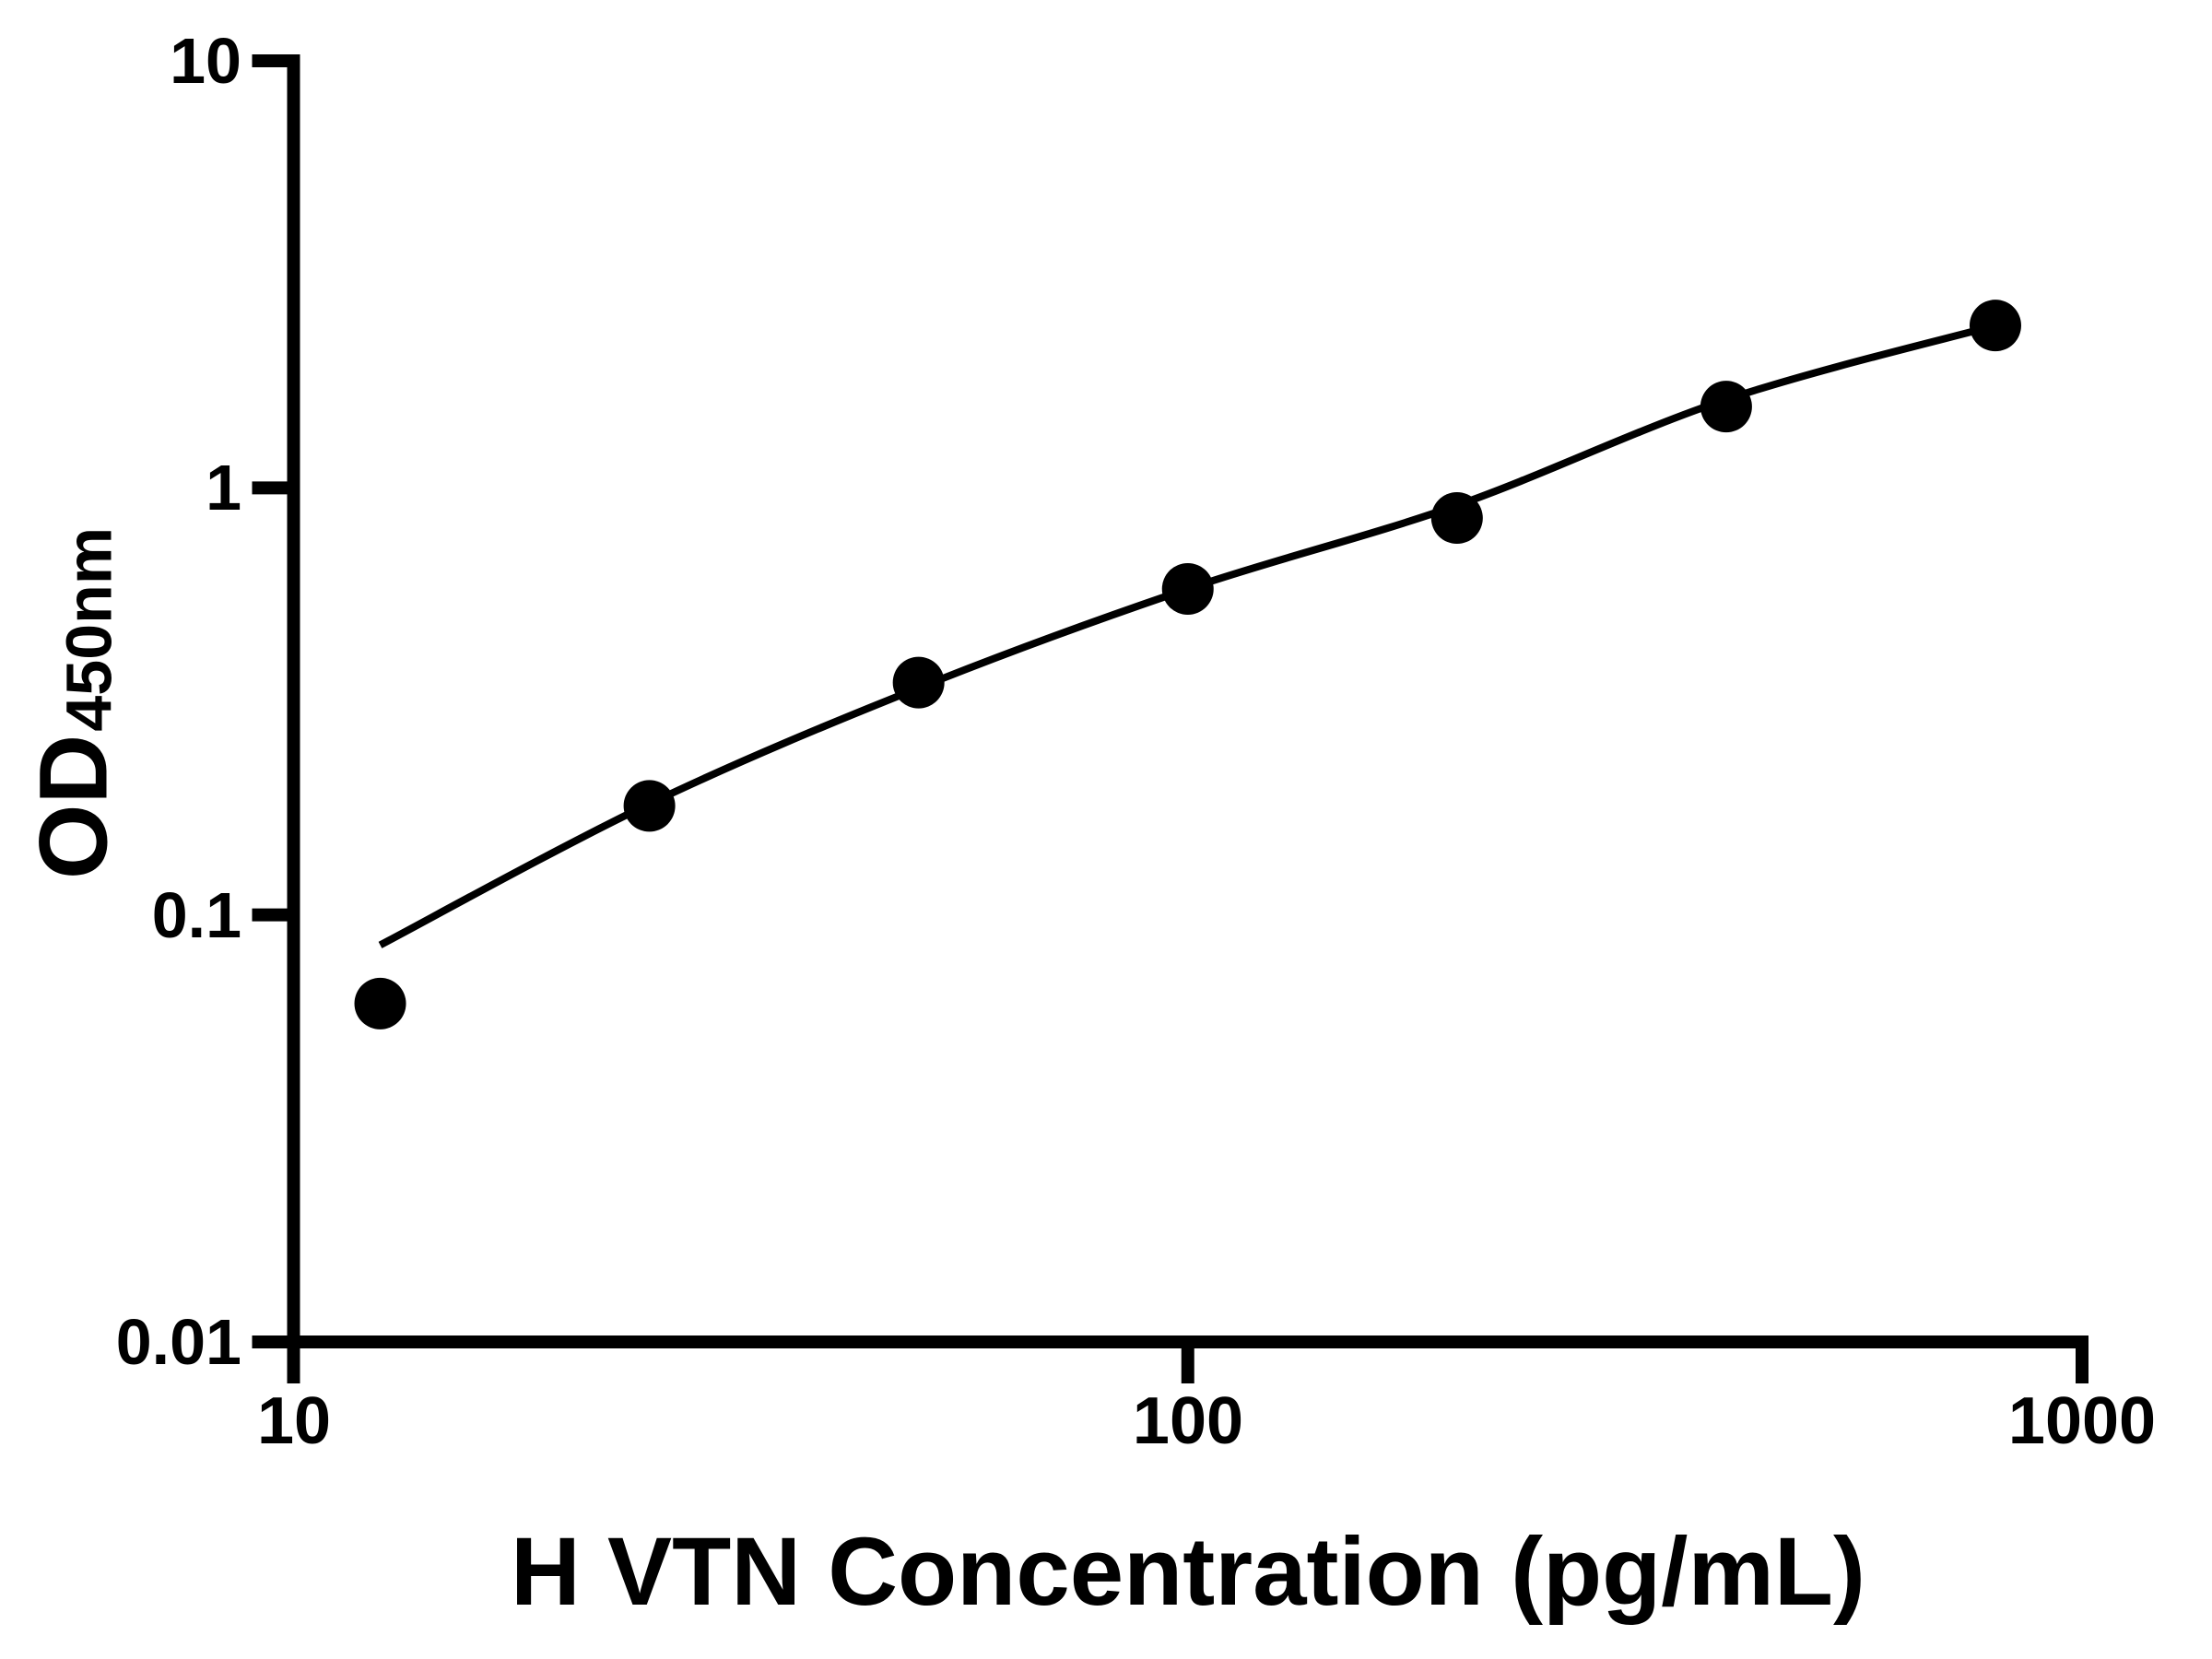 The image size is (2212, 1659). Describe the element at coordinates (223, 488) in the screenshot. I see `y-tick-label-1: 1` at that location.